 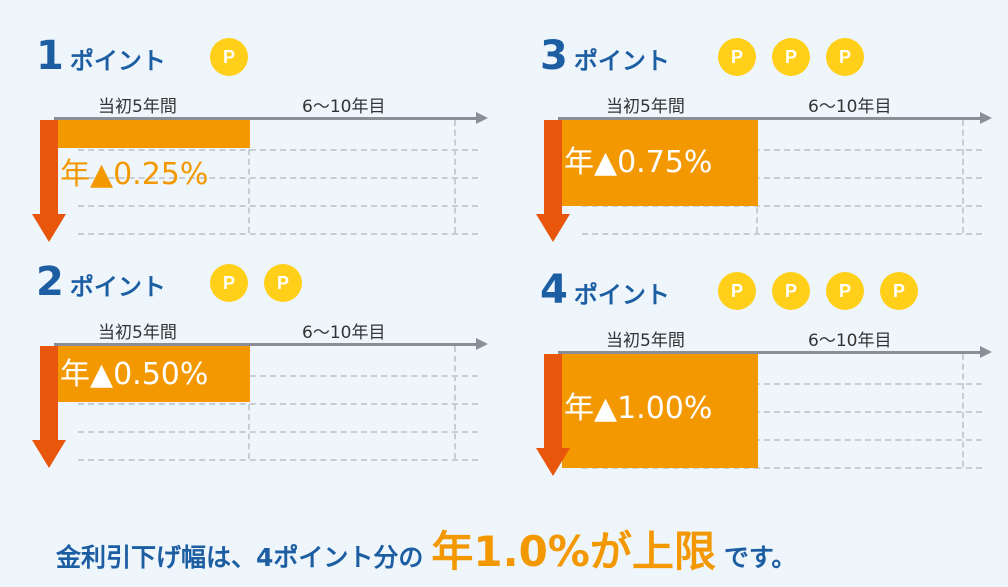 I want to click on panel-title: 2 ポイント, so click(x=101, y=284).